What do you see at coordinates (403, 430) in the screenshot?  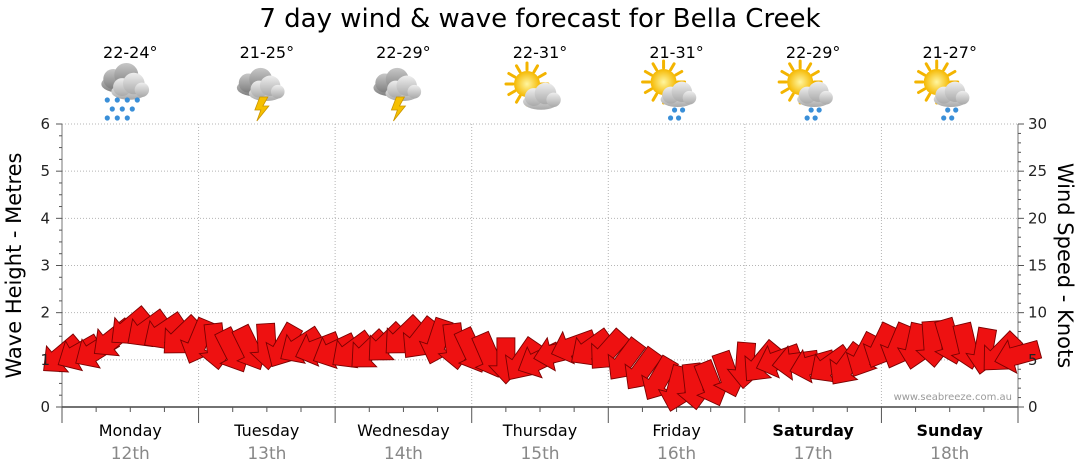 I see `day-name-label: Wednesday` at bounding box center [403, 430].